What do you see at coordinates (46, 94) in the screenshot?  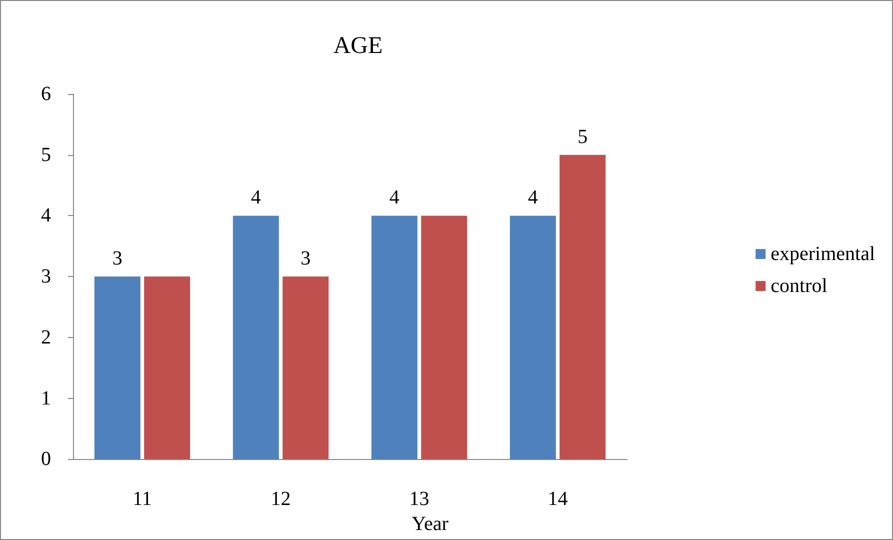 I see `y-tick-label: 6` at bounding box center [46, 94].